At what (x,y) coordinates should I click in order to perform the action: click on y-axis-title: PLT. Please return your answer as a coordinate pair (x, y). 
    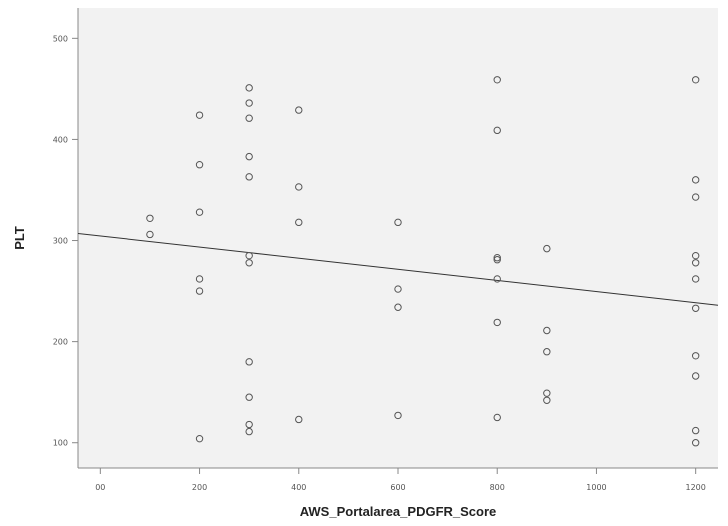
    Looking at the image, I should click on (19, 238).